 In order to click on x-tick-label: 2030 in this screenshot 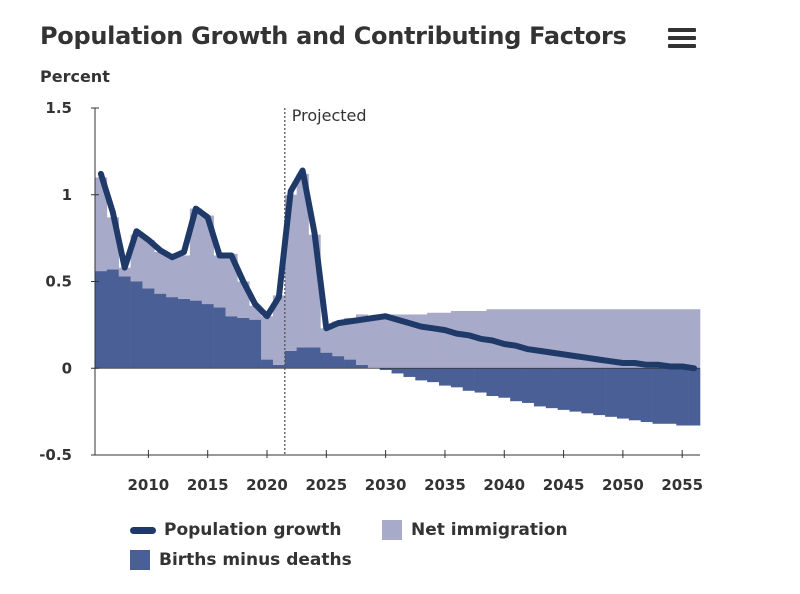, I will do `click(386, 485)`.